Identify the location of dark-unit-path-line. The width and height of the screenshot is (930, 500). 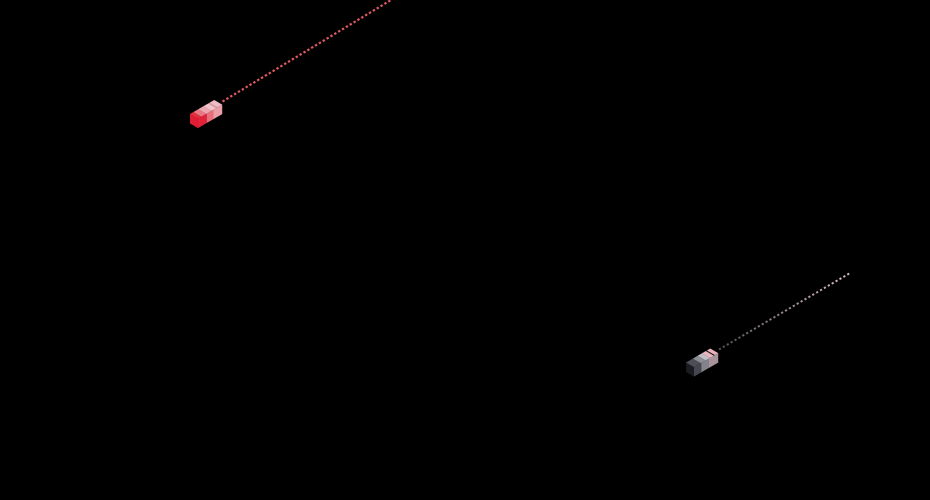
(785, 311).